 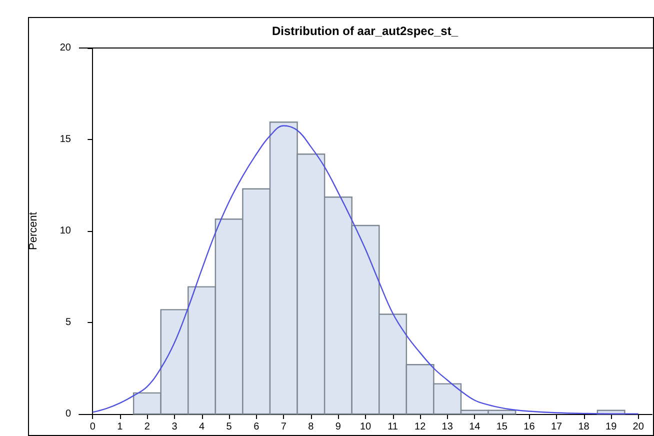 I want to click on x-tick-label: 1, so click(x=120, y=427).